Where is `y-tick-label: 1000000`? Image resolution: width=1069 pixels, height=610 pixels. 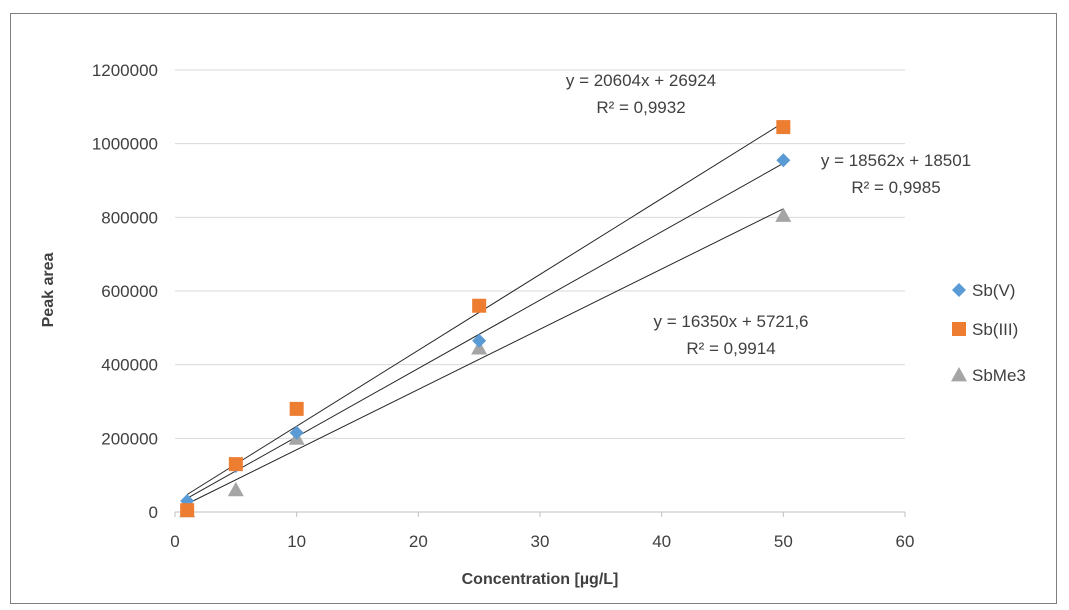 y-tick-label: 1000000 is located at coordinates (125, 144).